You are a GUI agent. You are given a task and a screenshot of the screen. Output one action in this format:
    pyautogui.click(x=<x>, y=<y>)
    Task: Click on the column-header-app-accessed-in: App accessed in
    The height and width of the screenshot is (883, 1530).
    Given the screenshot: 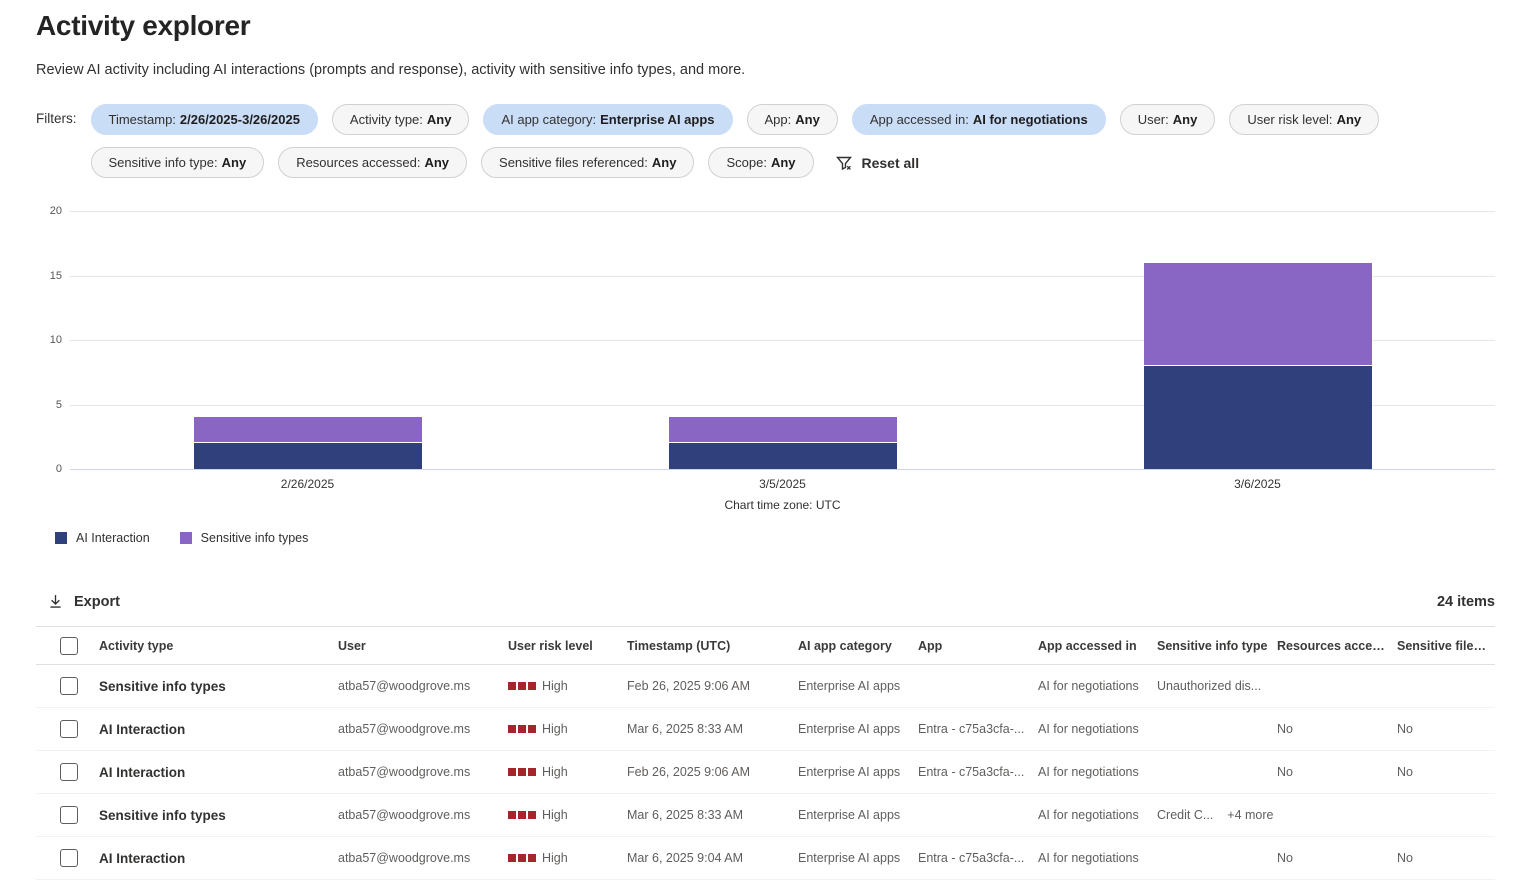 What is the action you would take?
    pyautogui.click(x=1087, y=645)
    